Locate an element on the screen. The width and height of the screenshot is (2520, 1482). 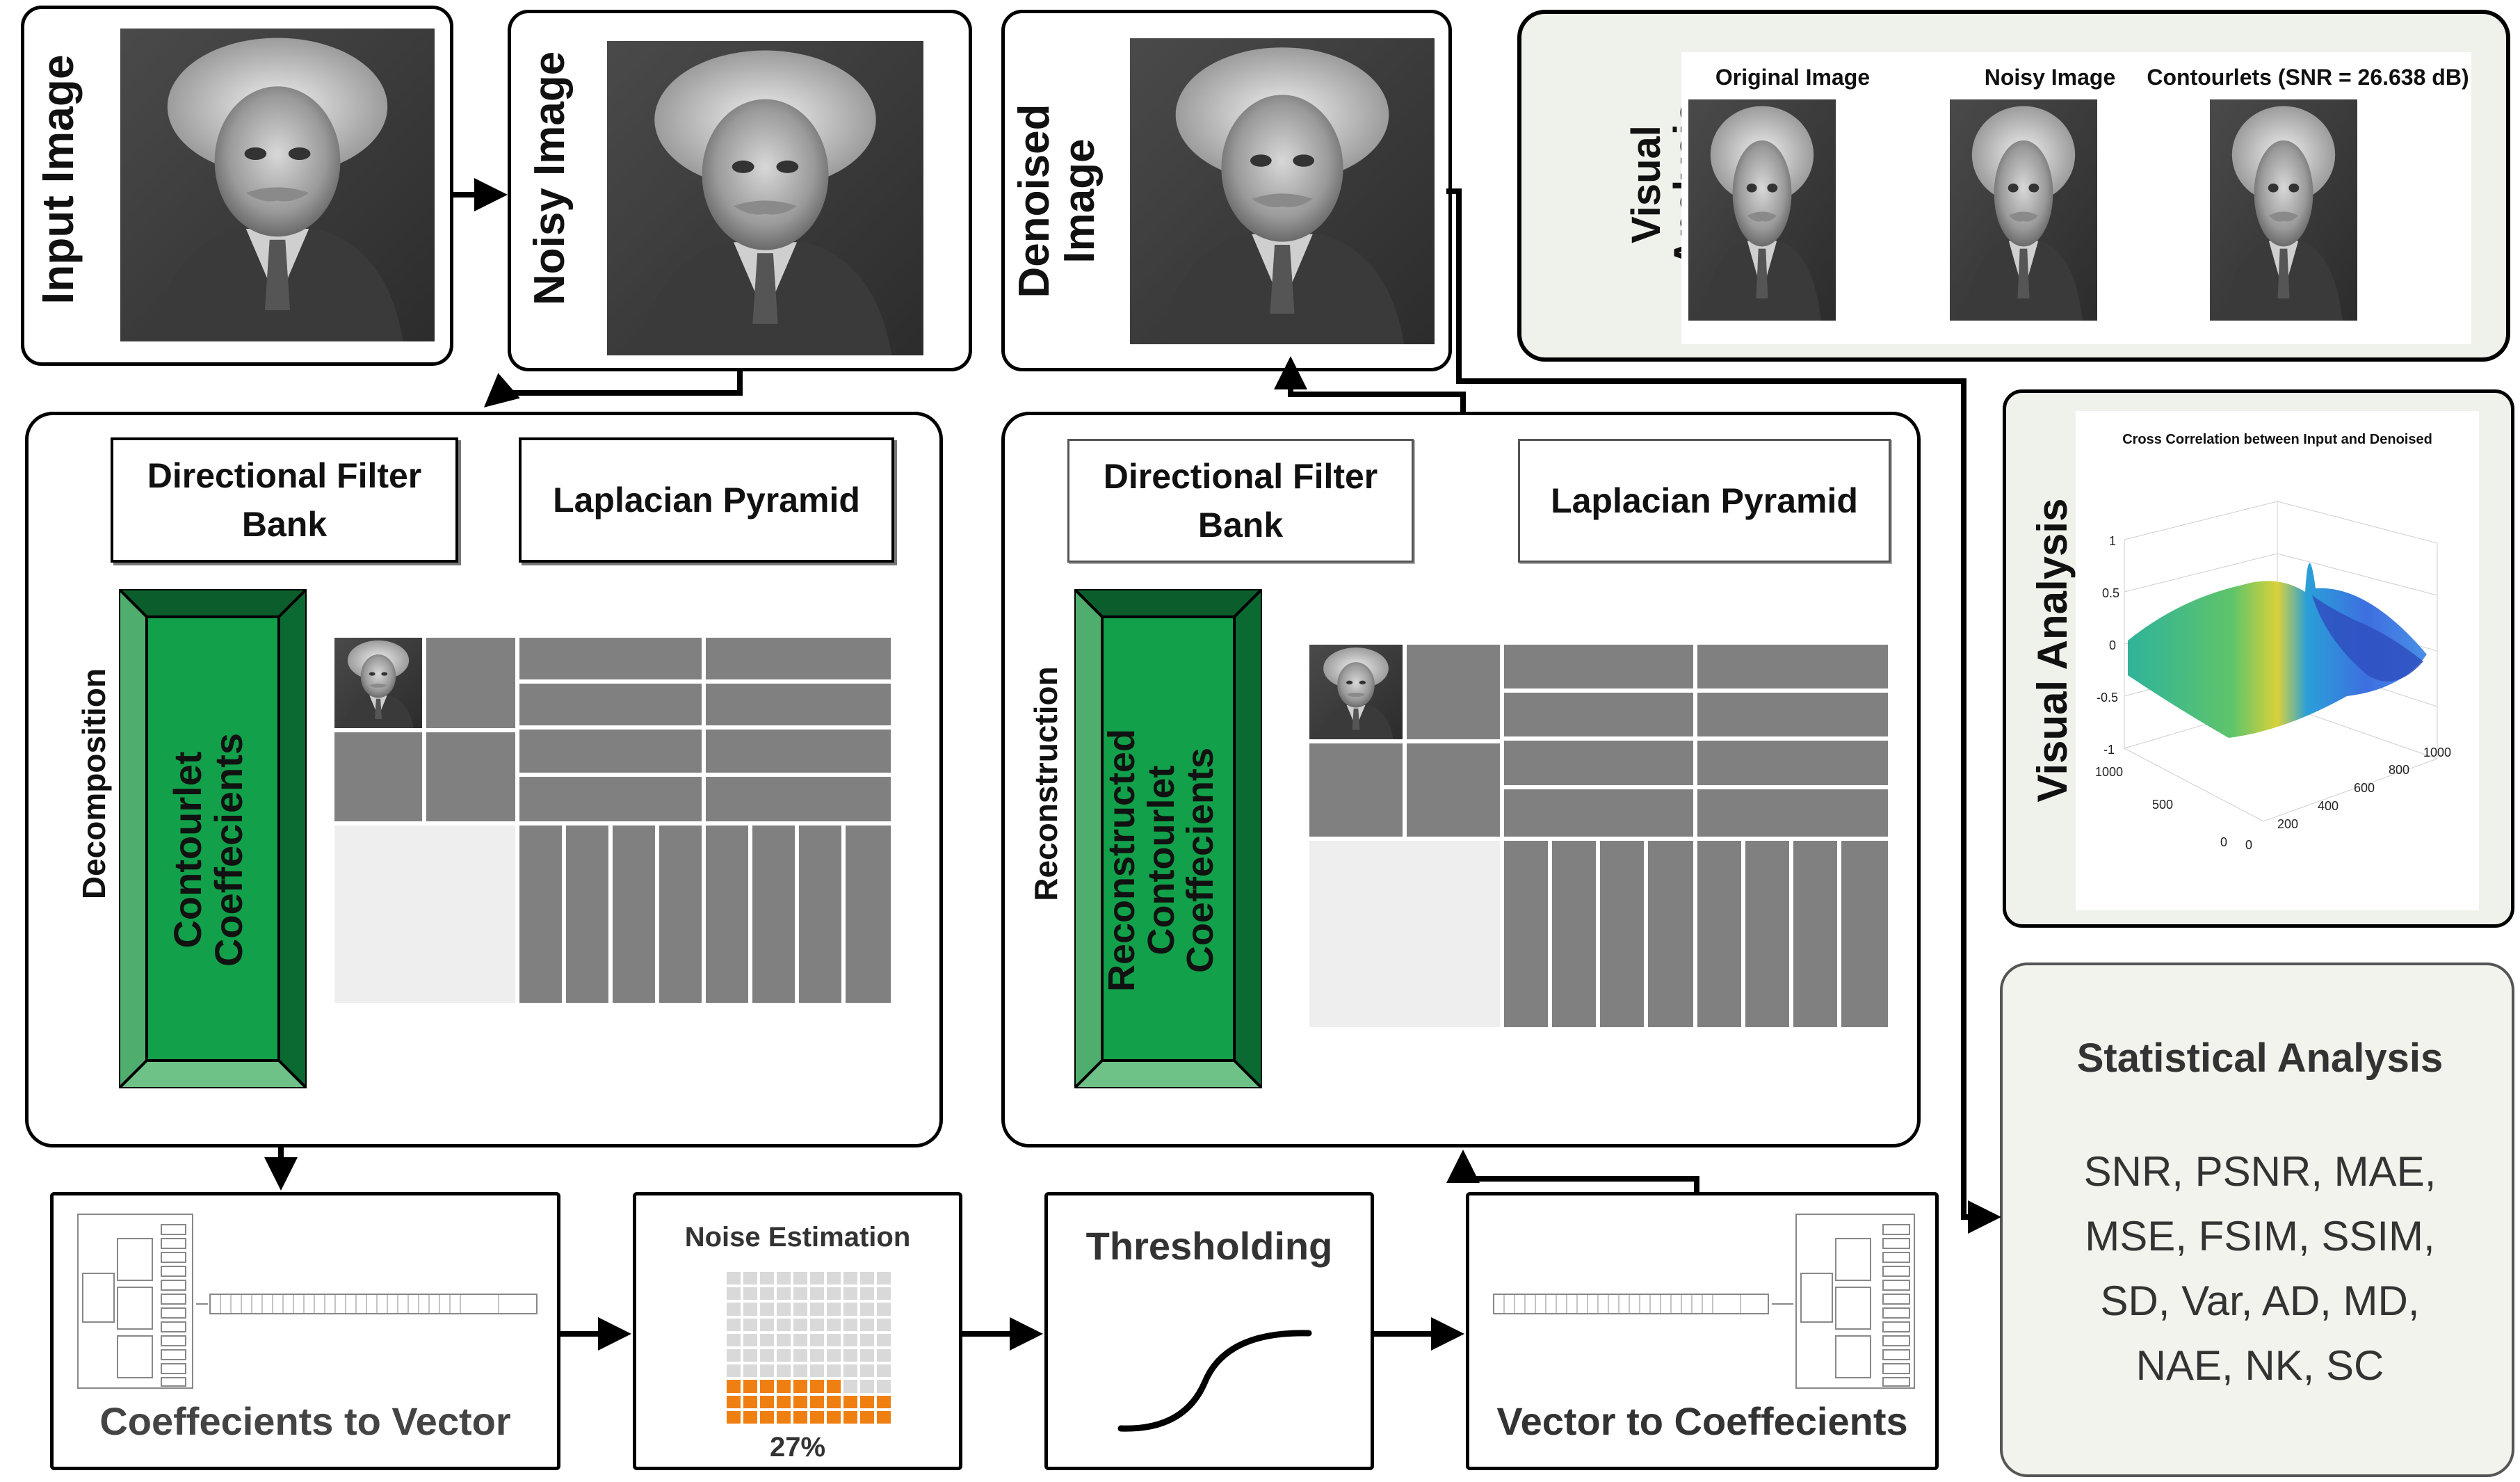
denoised-label-line2: Image is located at coordinates (1080, 201).